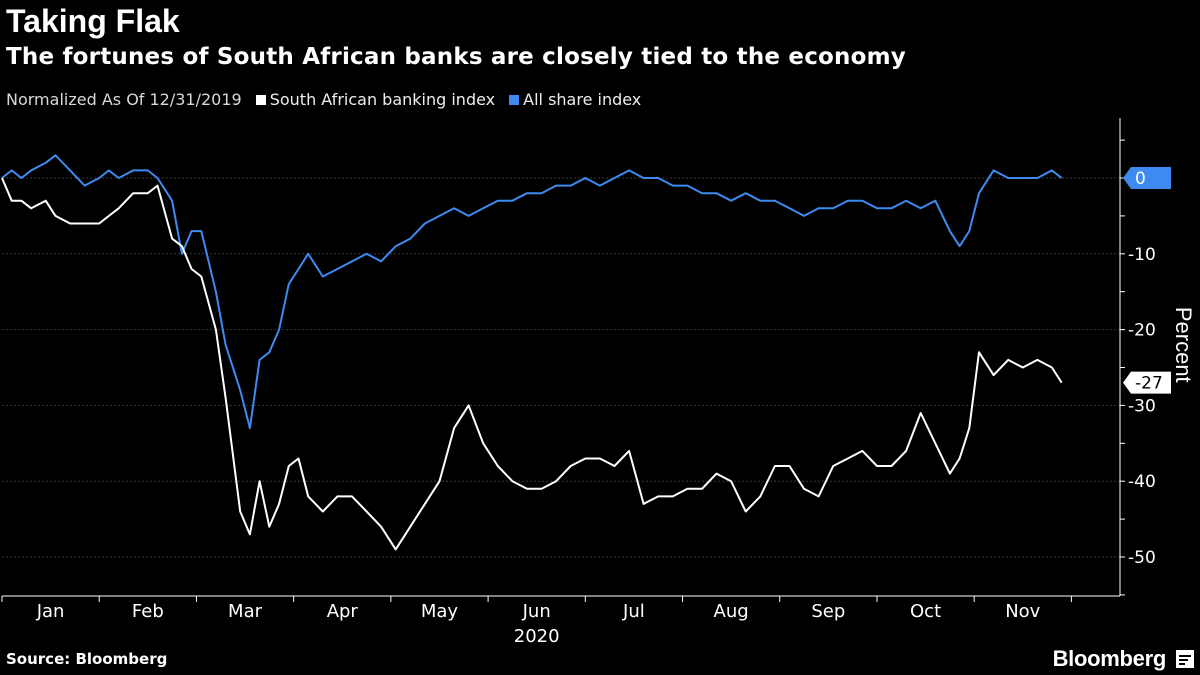  I want to click on y-tick-label: -20, so click(1142, 331).